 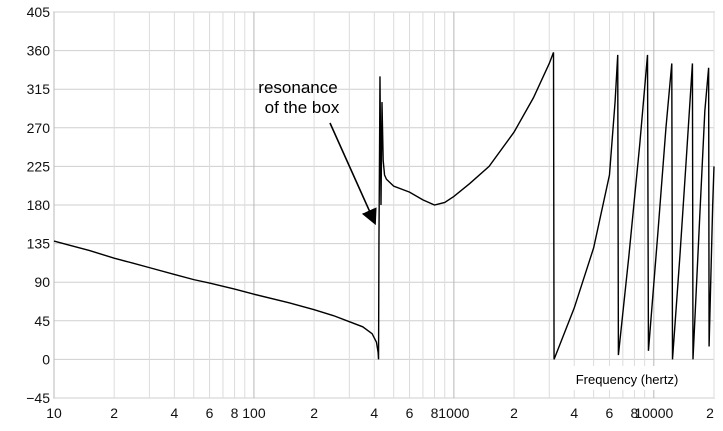 I want to click on y-axis-ticks: 405 360 315 270 225 180 135 90 45 0 −45, so click(x=38, y=205).